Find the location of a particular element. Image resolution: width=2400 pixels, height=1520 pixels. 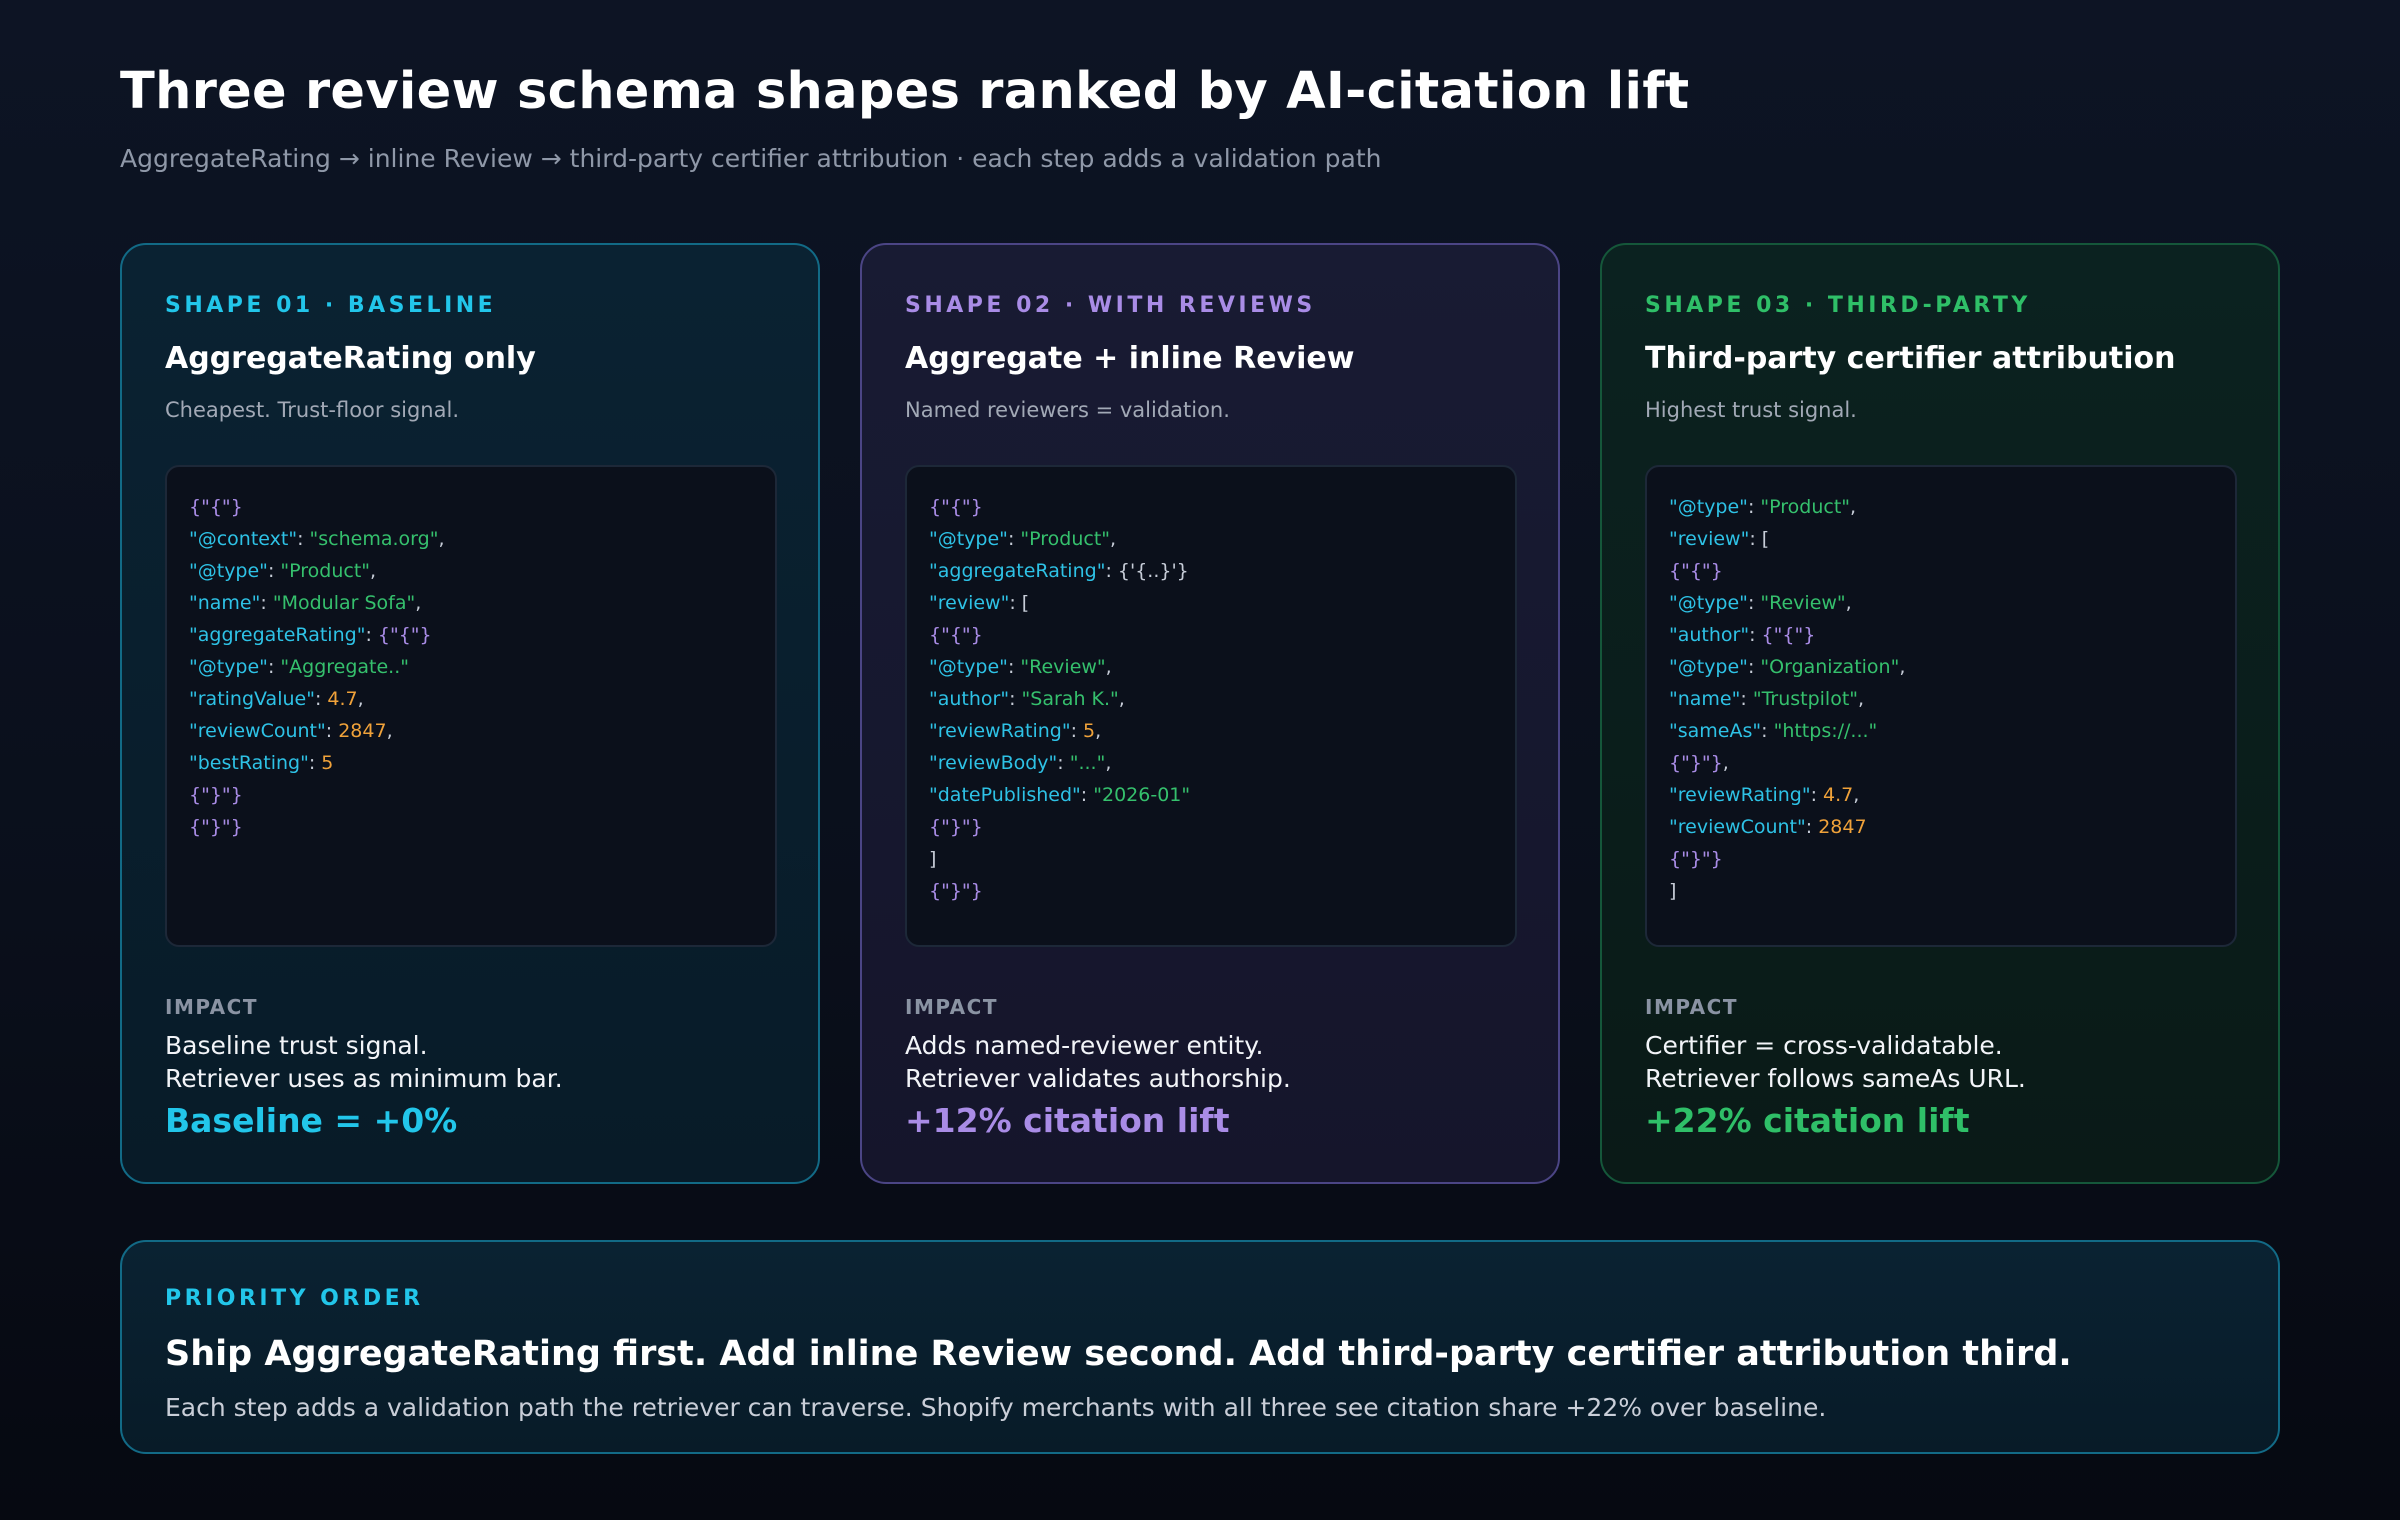

impact-line: Certifier = cross-validatable. is located at coordinates (1824, 1045).